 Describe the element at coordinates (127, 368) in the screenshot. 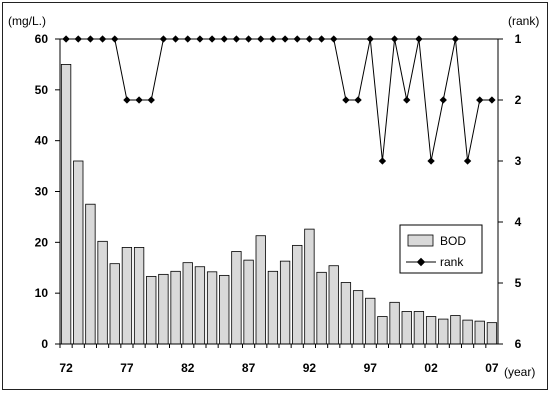

I see `x-tick-label: 77` at that location.